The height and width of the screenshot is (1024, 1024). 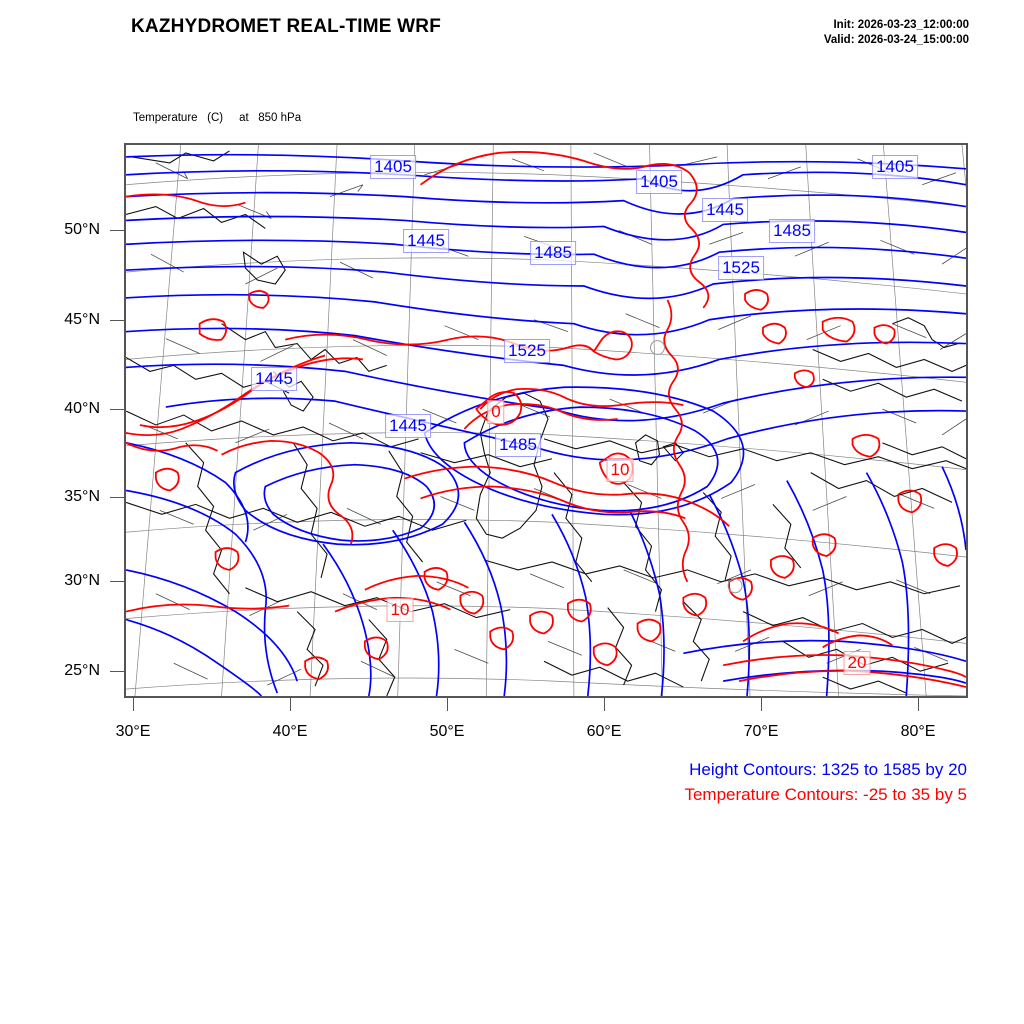 I want to click on latitude-tick-label: 35°N, so click(x=82, y=496).